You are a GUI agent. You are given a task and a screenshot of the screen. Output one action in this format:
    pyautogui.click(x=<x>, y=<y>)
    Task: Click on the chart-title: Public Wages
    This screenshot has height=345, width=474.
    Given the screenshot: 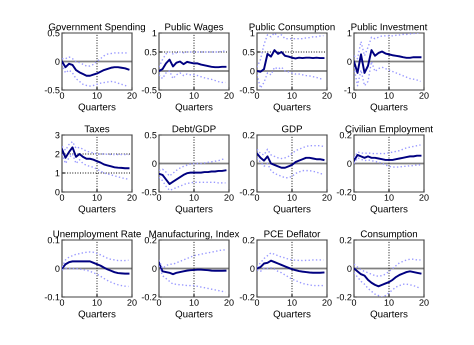 What is the action you would take?
    pyautogui.click(x=194, y=27)
    